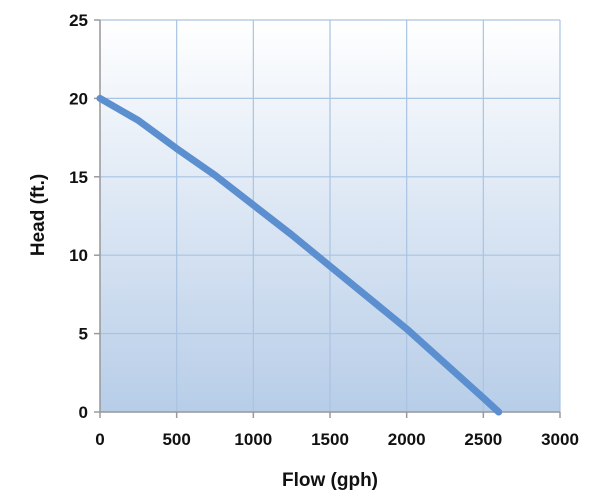 This screenshot has height=501, width=600. What do you see at coordinates (330, 439) in the screenshot?
I see `x-tick-label: 1500` at bounding box center [330, 439].